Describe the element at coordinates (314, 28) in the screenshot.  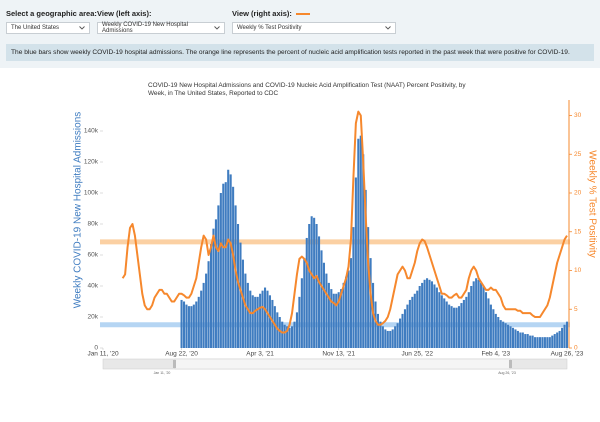
I see `dropdown: Weekly % Test Positivity` at that location.